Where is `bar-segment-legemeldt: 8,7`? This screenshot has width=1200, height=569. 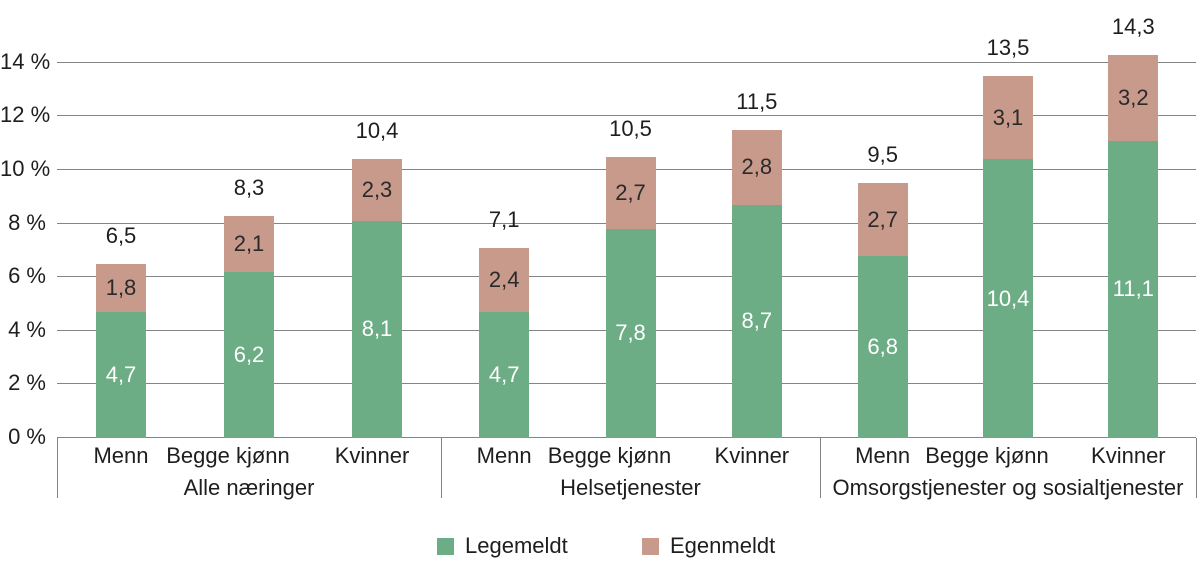 bar-segment-legemeldt: 8,7 is located at coordinates (756, 321).